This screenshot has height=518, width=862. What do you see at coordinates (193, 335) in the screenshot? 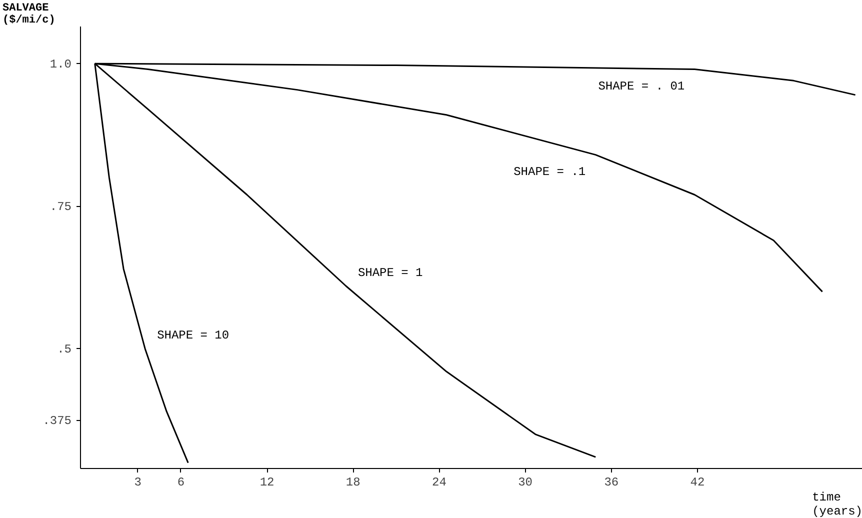
I see `series-label: SHAPE = 10` at bounding box center [193, 335].